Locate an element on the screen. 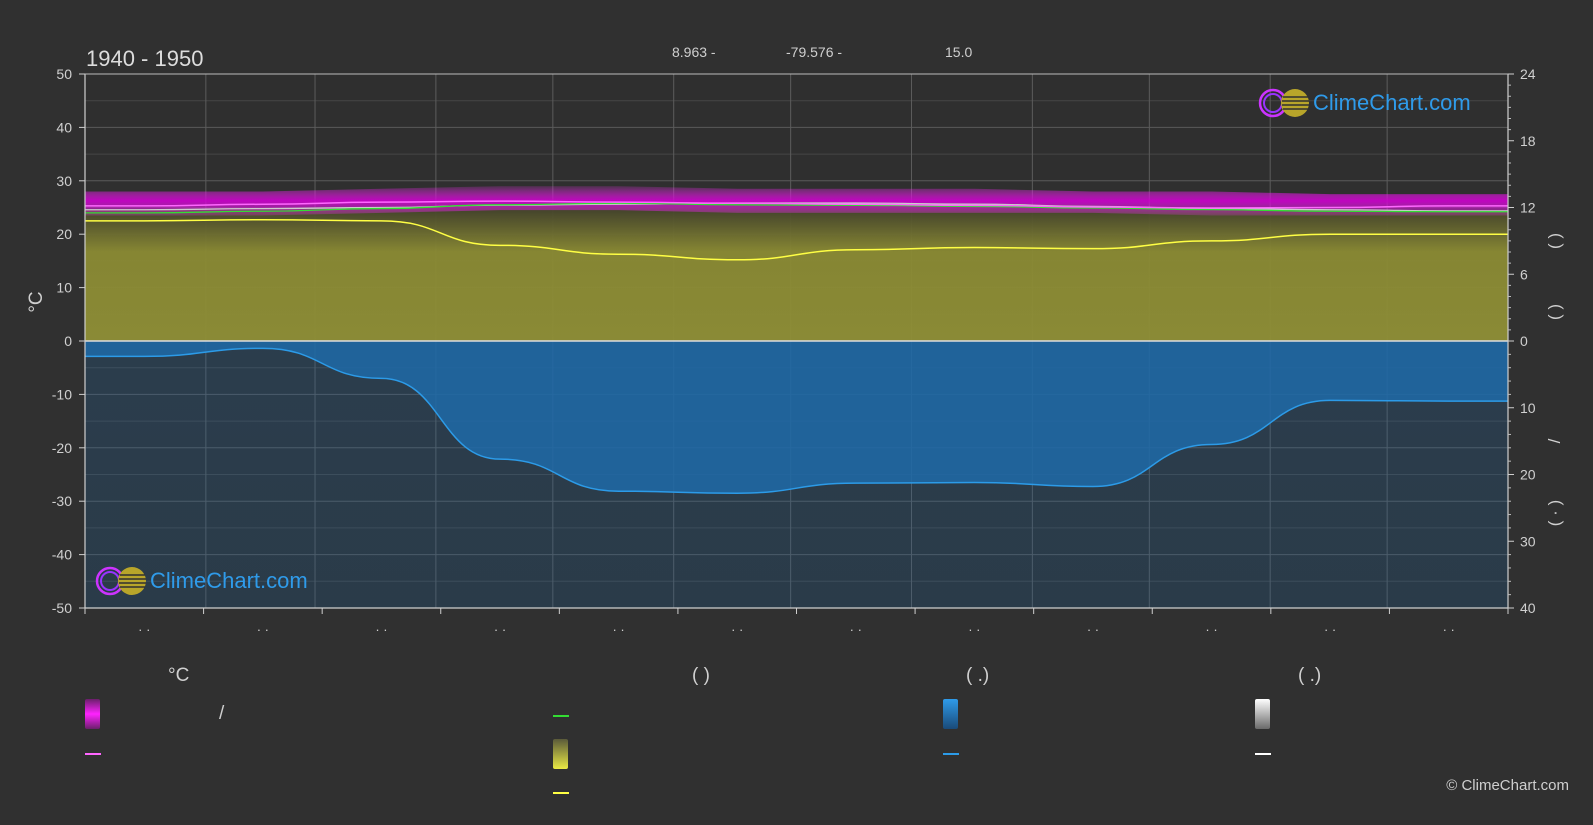  sunshine-area is located at coordinates (796, 272).